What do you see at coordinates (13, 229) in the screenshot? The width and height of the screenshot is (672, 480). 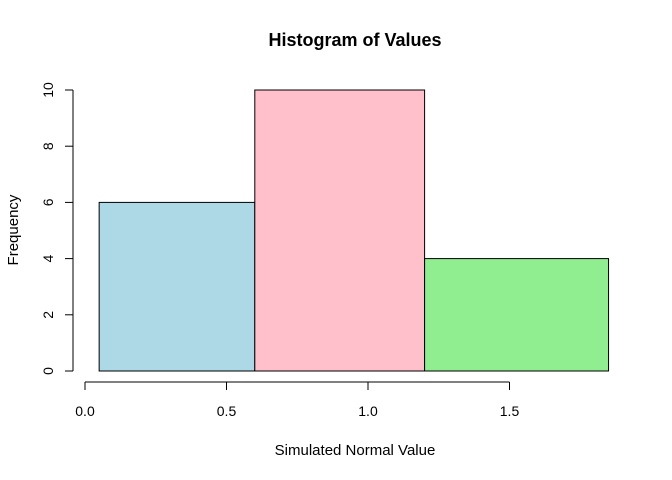 I see `y-axis-label: Frequency` at bounding box center [13, 229].